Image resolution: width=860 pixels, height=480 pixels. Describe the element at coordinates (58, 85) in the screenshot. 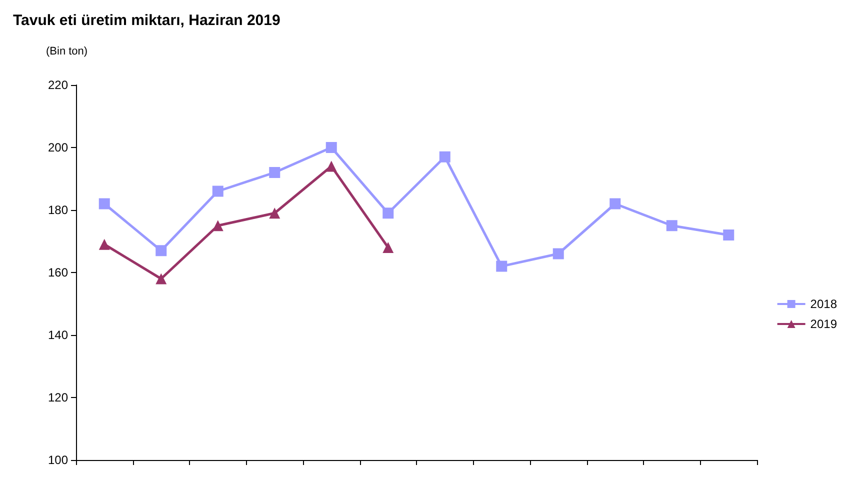

I see `y-tick-label: 220` at that location.